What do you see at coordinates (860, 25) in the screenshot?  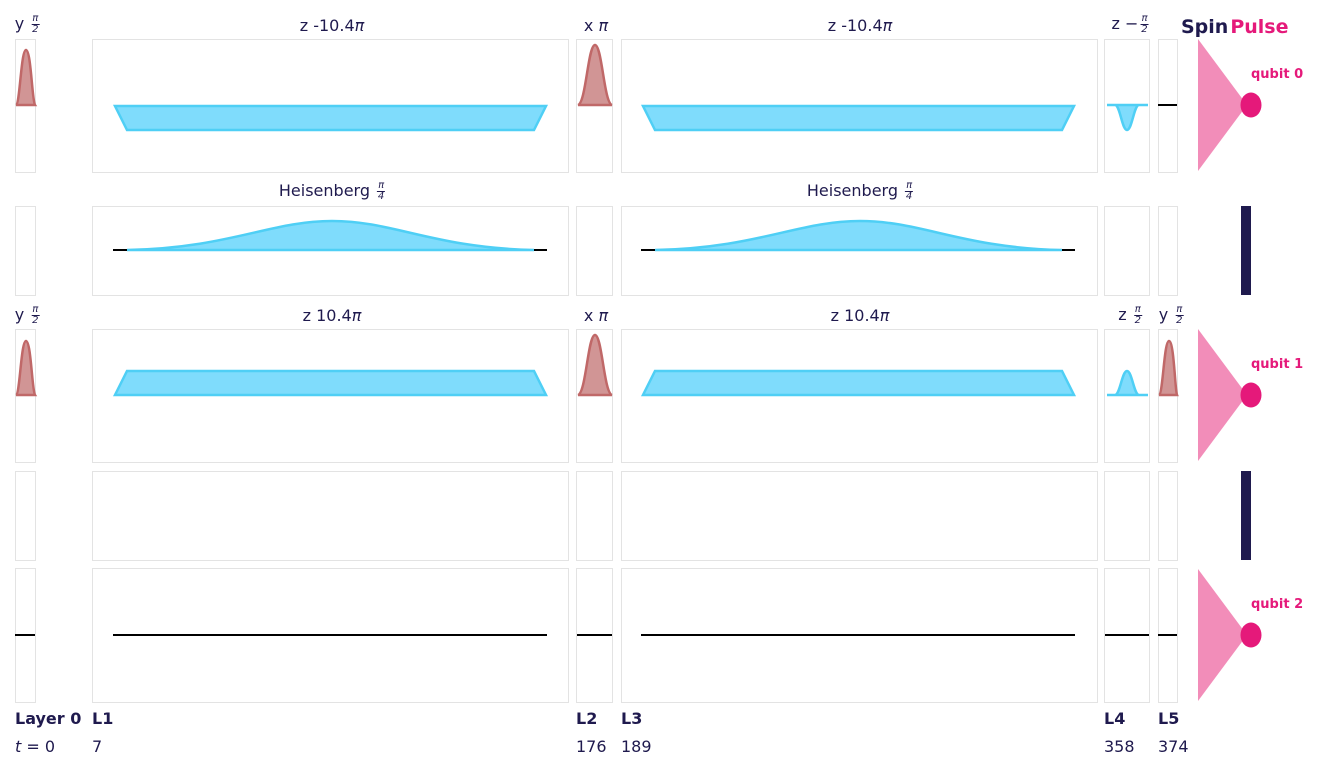 I see `gate-label-q0-layer3: z -10.4π` at bounding box center [860, 25].